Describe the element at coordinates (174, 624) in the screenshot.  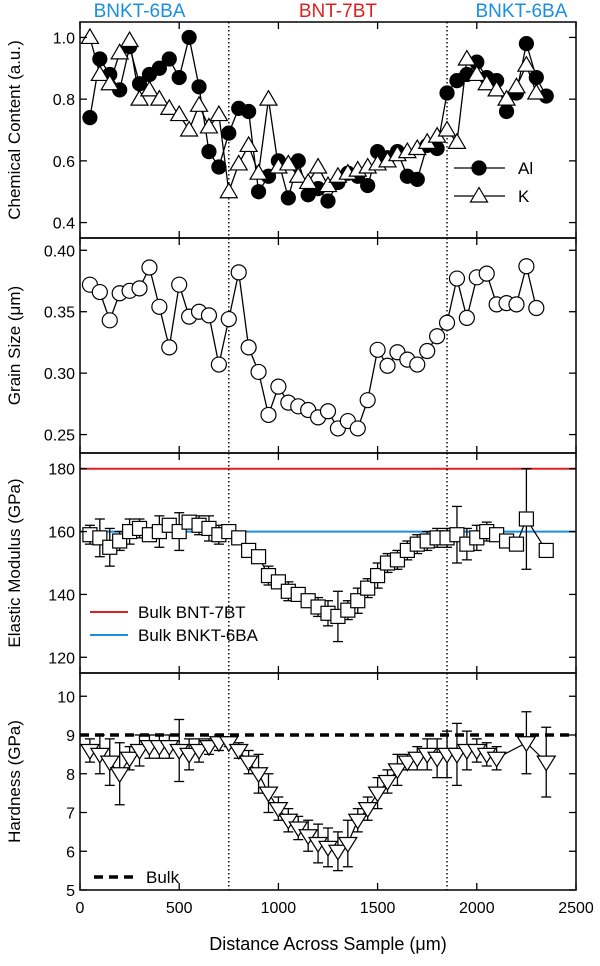
I see `legend: Bulk BNT-7BT Bulk BNKT-6BA` at that location.